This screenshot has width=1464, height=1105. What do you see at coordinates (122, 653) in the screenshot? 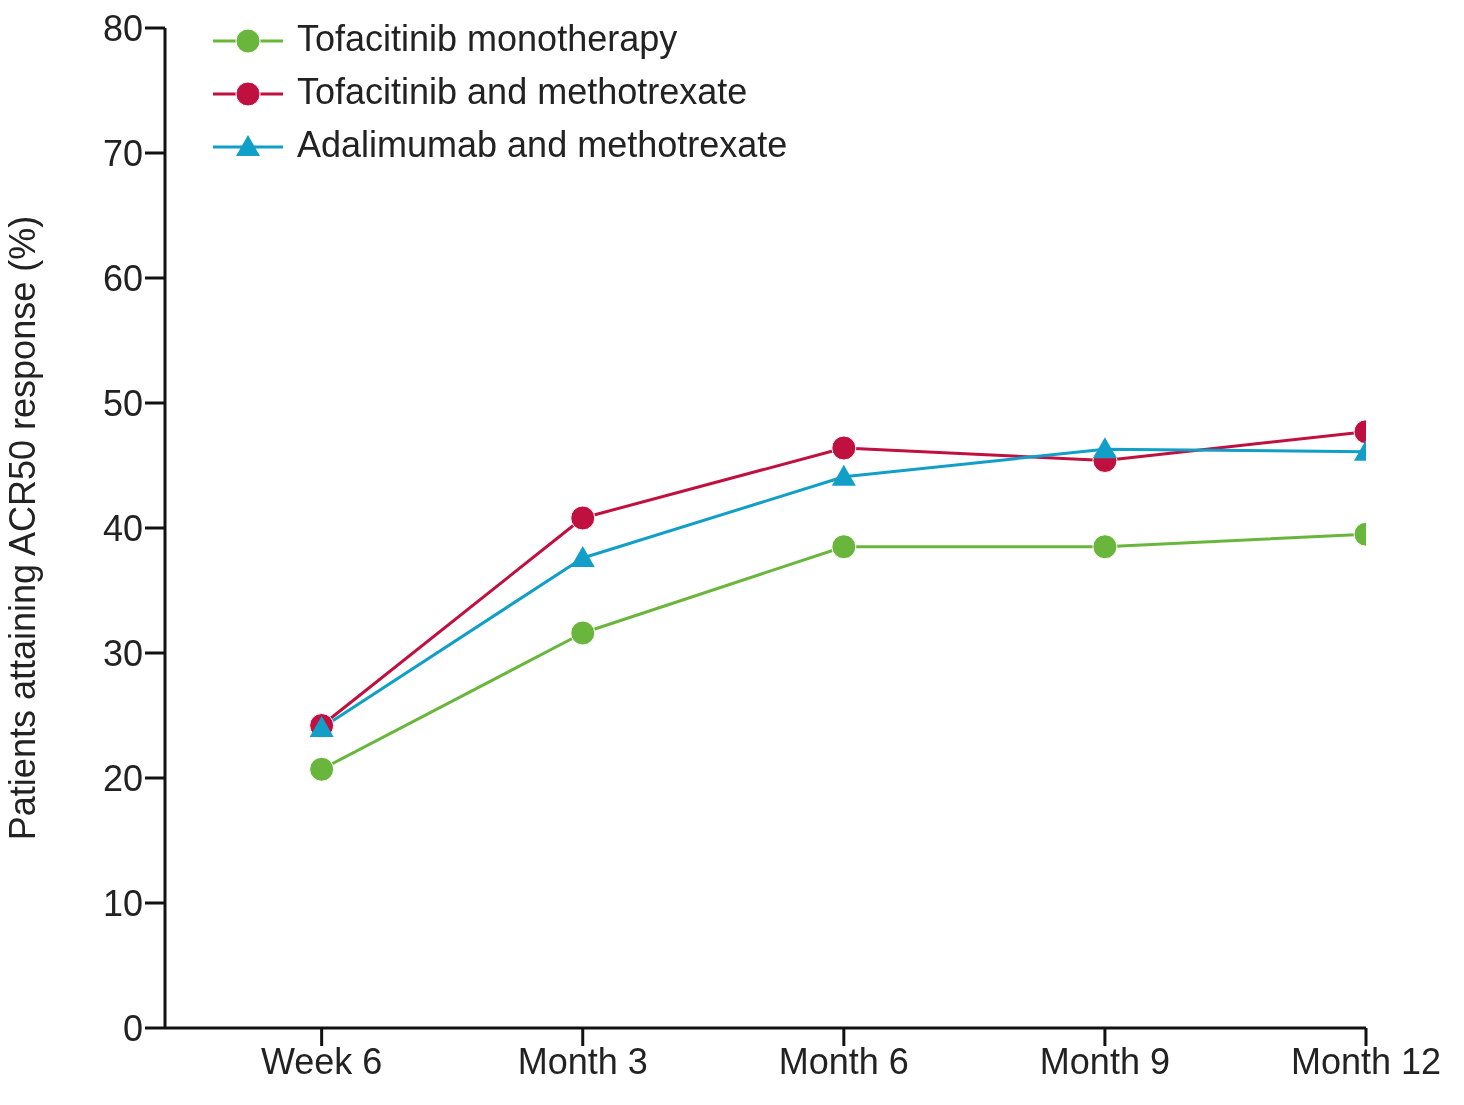
I see `y-tick-label: 30` at bounding box center [122, 653].